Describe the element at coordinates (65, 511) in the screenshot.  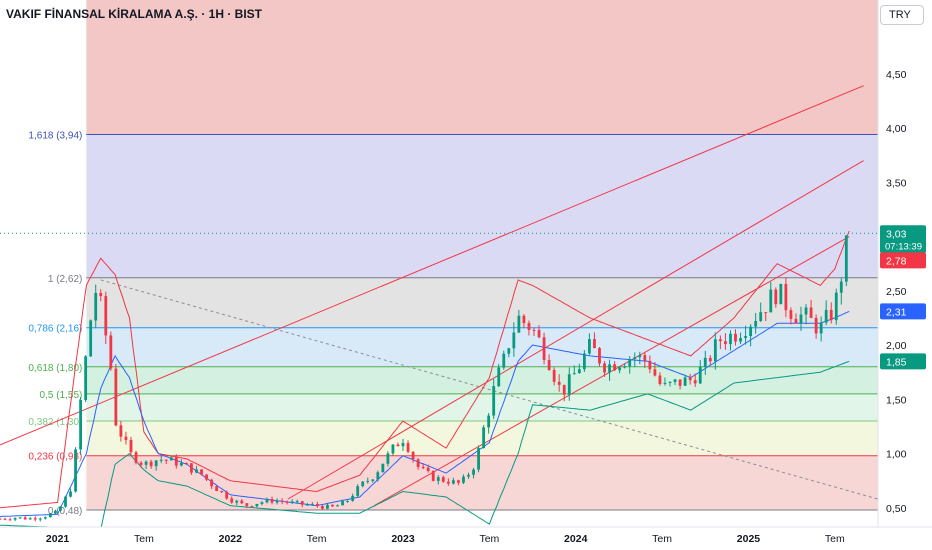
I see `fib-label: 0 (0,48)` at that location.